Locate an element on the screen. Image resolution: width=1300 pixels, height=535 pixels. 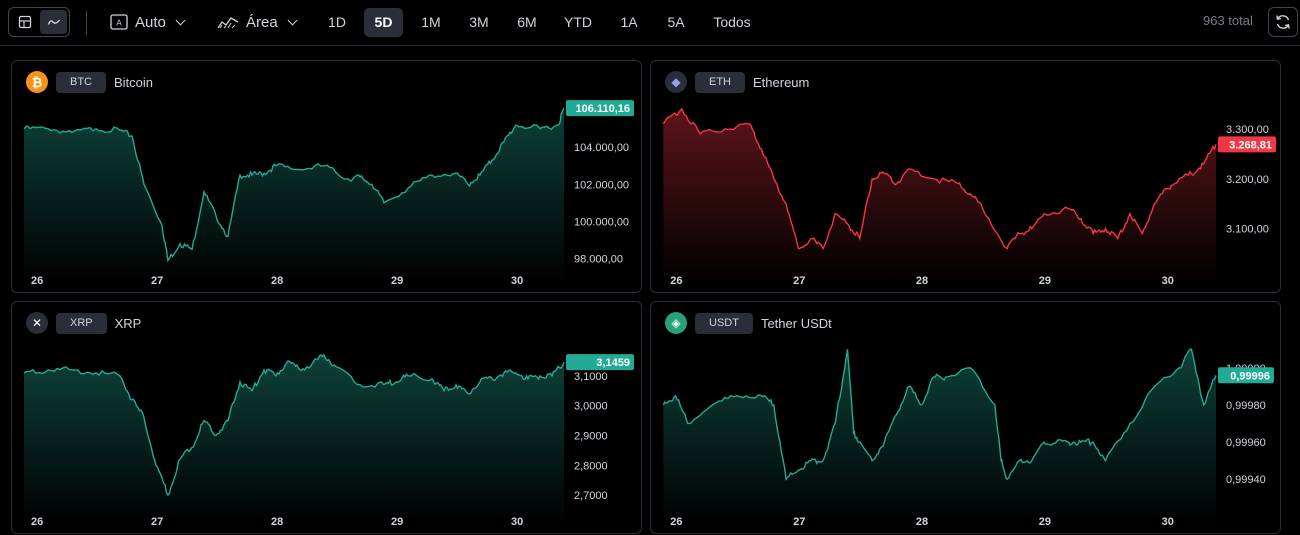
svg-text: A is located at coordinates (119, 23).